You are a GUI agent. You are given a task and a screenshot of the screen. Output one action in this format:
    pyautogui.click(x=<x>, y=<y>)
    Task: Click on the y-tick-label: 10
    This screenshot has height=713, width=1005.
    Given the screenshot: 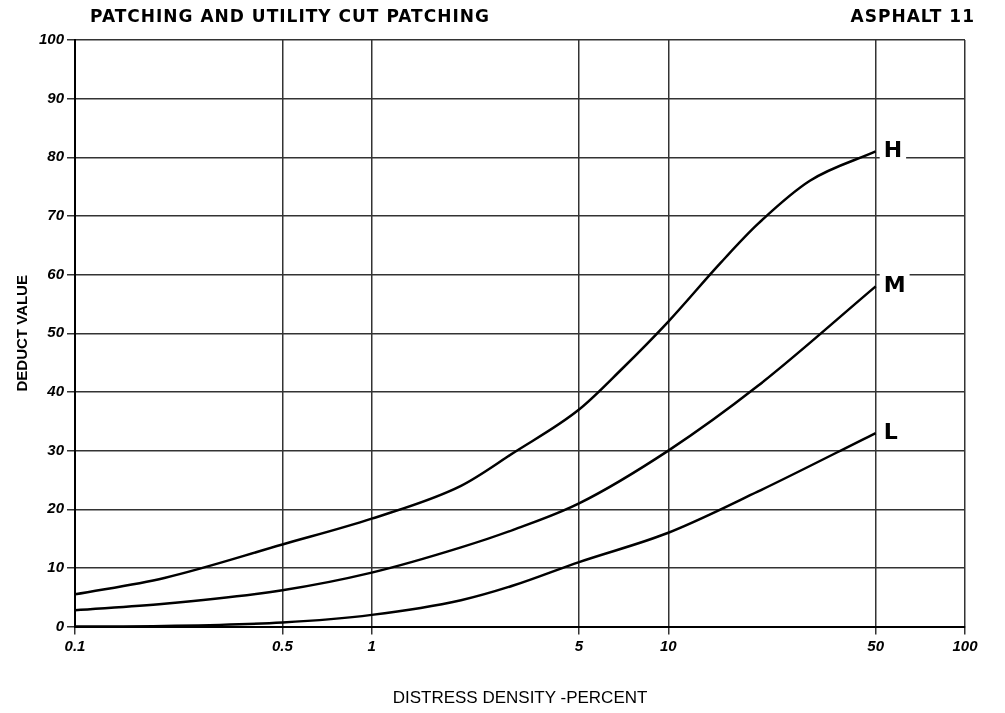 What is the action you would take?
    pyautogui.click(x=56, y=567)
    